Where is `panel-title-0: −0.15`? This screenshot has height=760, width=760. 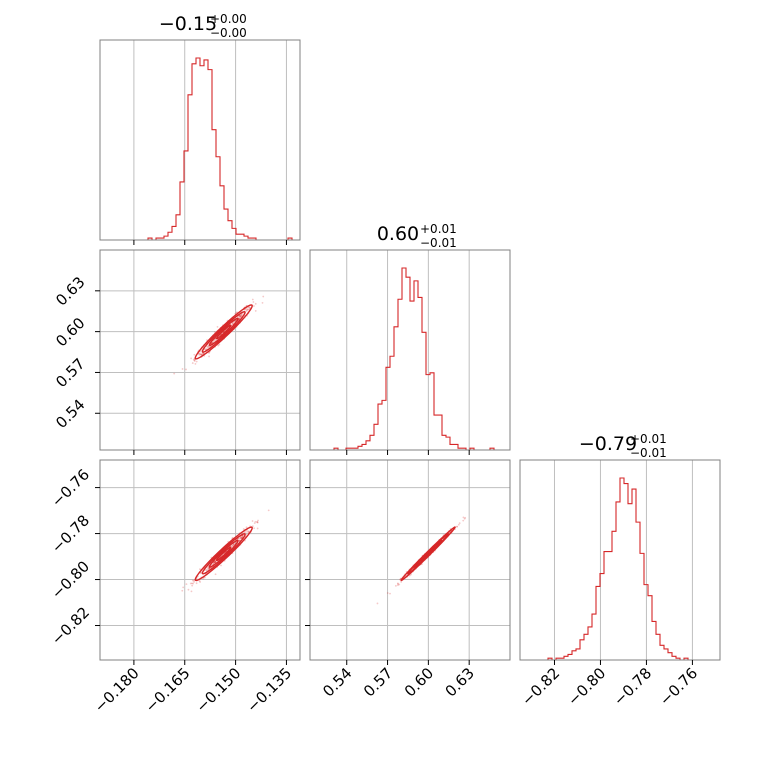
panel-title-0: −0.15 is located at coordinates (188, 24).